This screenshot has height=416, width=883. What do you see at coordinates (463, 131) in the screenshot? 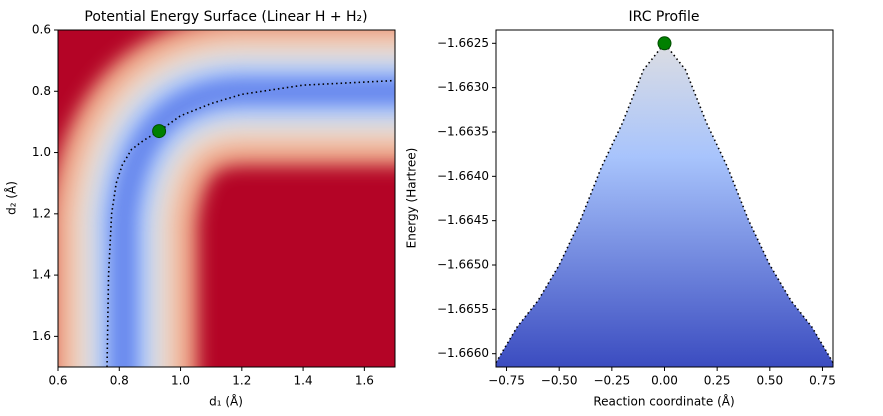
I see `y-tick-label: −1.6635` at bounding box center [463, 131].